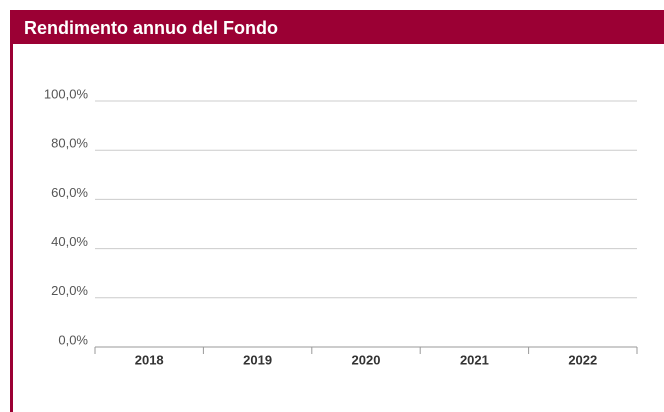 The image size is (664, 412). Describe the element at coordinates (11, 228) in the screenshot. I see `left-border` at that location.